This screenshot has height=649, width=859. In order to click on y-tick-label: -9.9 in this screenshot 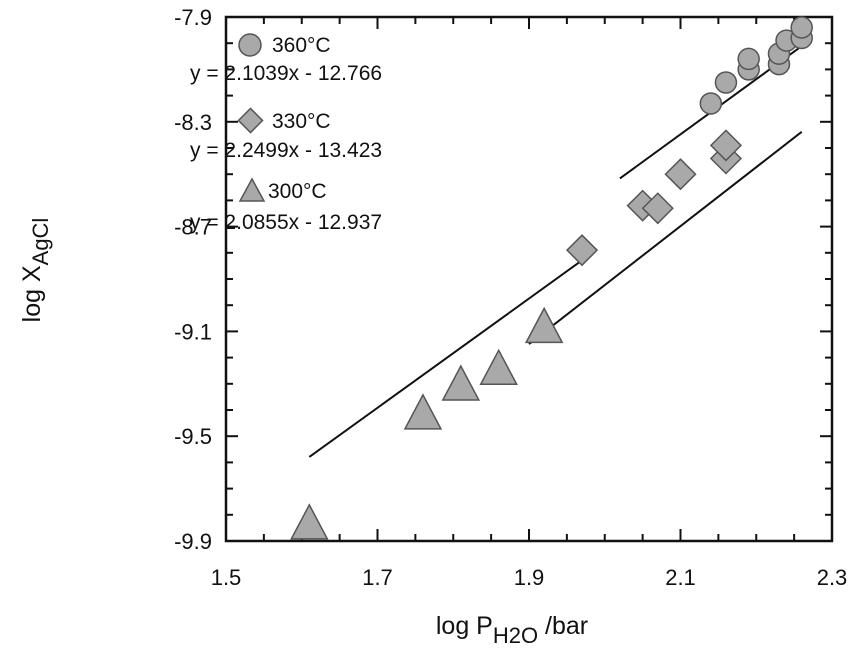, I will do `click(193, 541)`.